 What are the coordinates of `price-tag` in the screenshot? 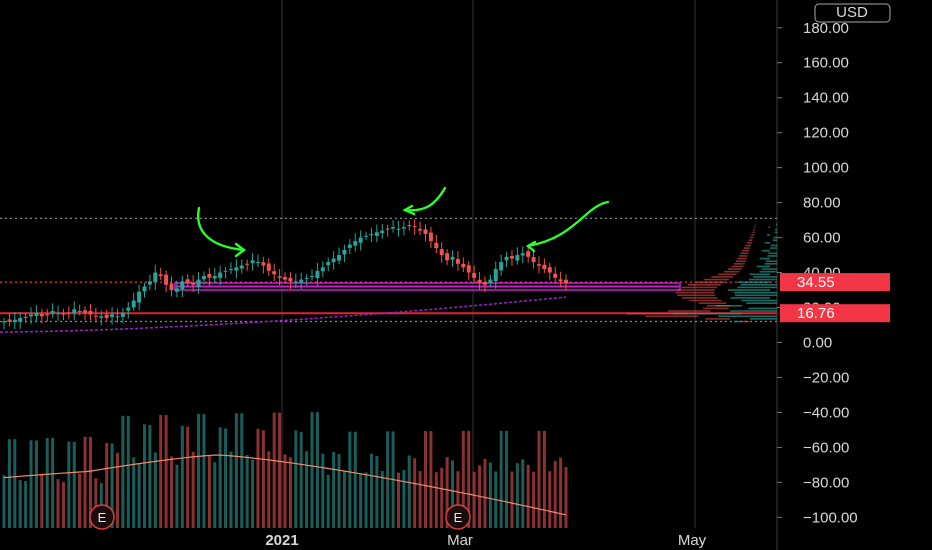 It's located at (835, 313).